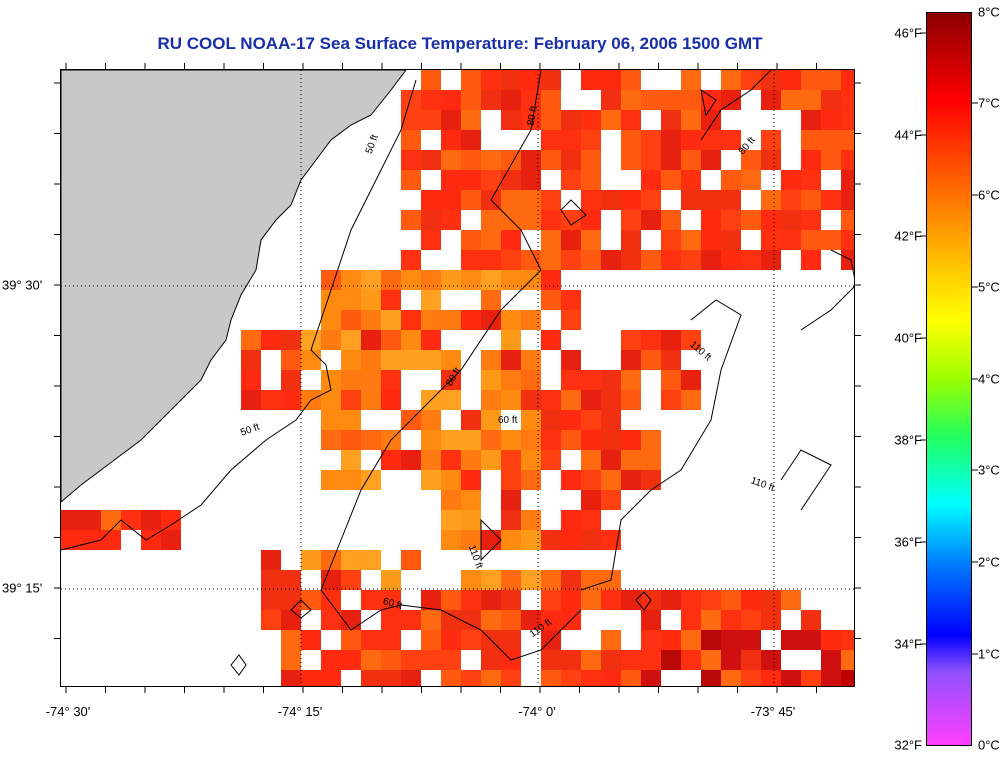 This screenshot has height=761, width=1008. What do you see at coordinates (22, 285) in the screenshot?
I see `y-label-1: 39° 30'` at bounding box center [22, 285].